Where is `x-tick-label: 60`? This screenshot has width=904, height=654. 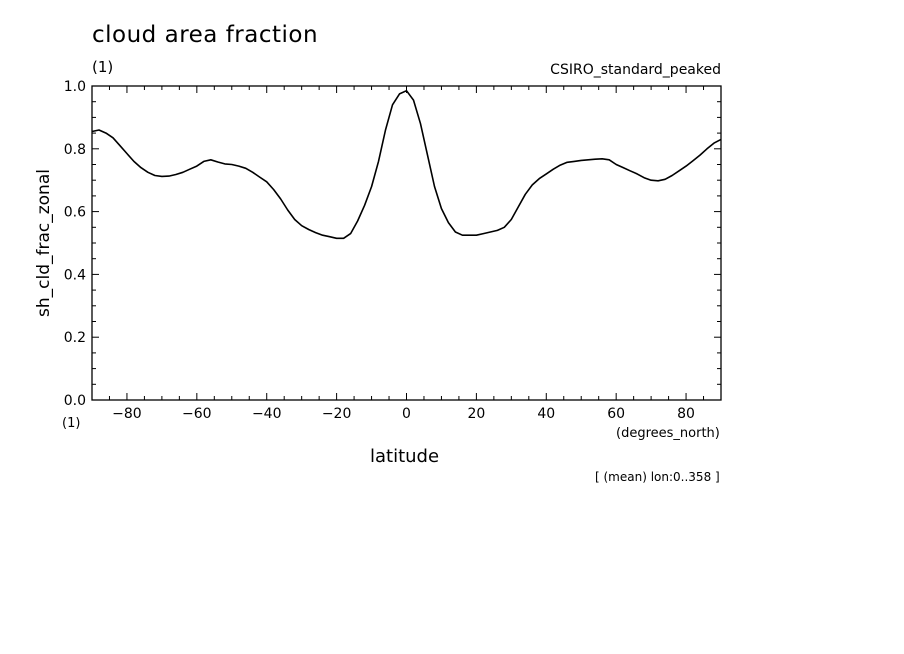
x-tick-label: 60 is located at coordinates (616, 414).